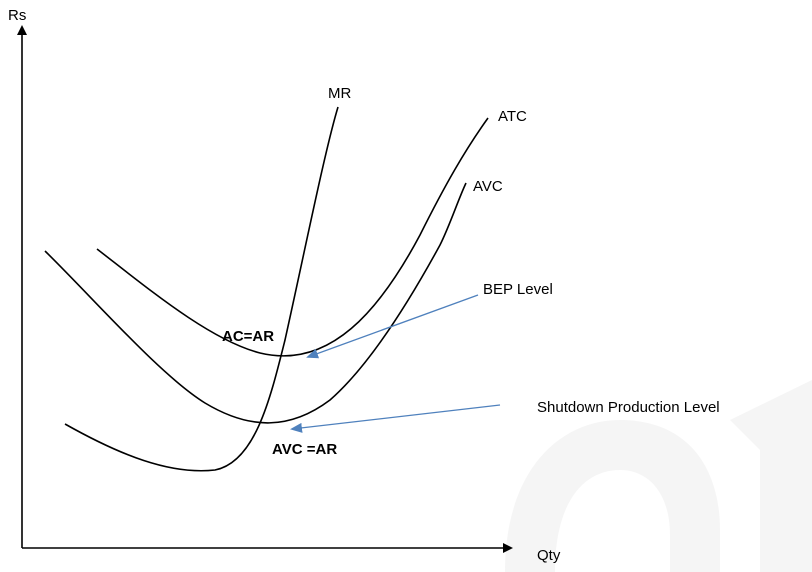 Image resolution: width=812 pixels, height=572 pixels. I want to click on avc-ar-point-label: AVC =AR, so click(304, 449).